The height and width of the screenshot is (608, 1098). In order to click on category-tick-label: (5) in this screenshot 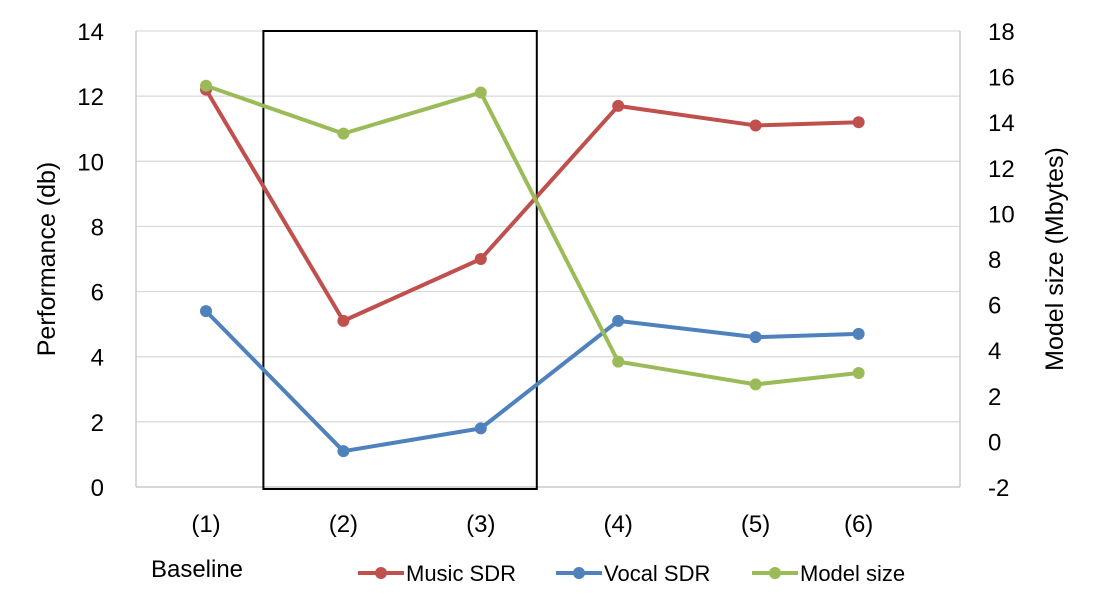, I will do `click(755, 524)`.